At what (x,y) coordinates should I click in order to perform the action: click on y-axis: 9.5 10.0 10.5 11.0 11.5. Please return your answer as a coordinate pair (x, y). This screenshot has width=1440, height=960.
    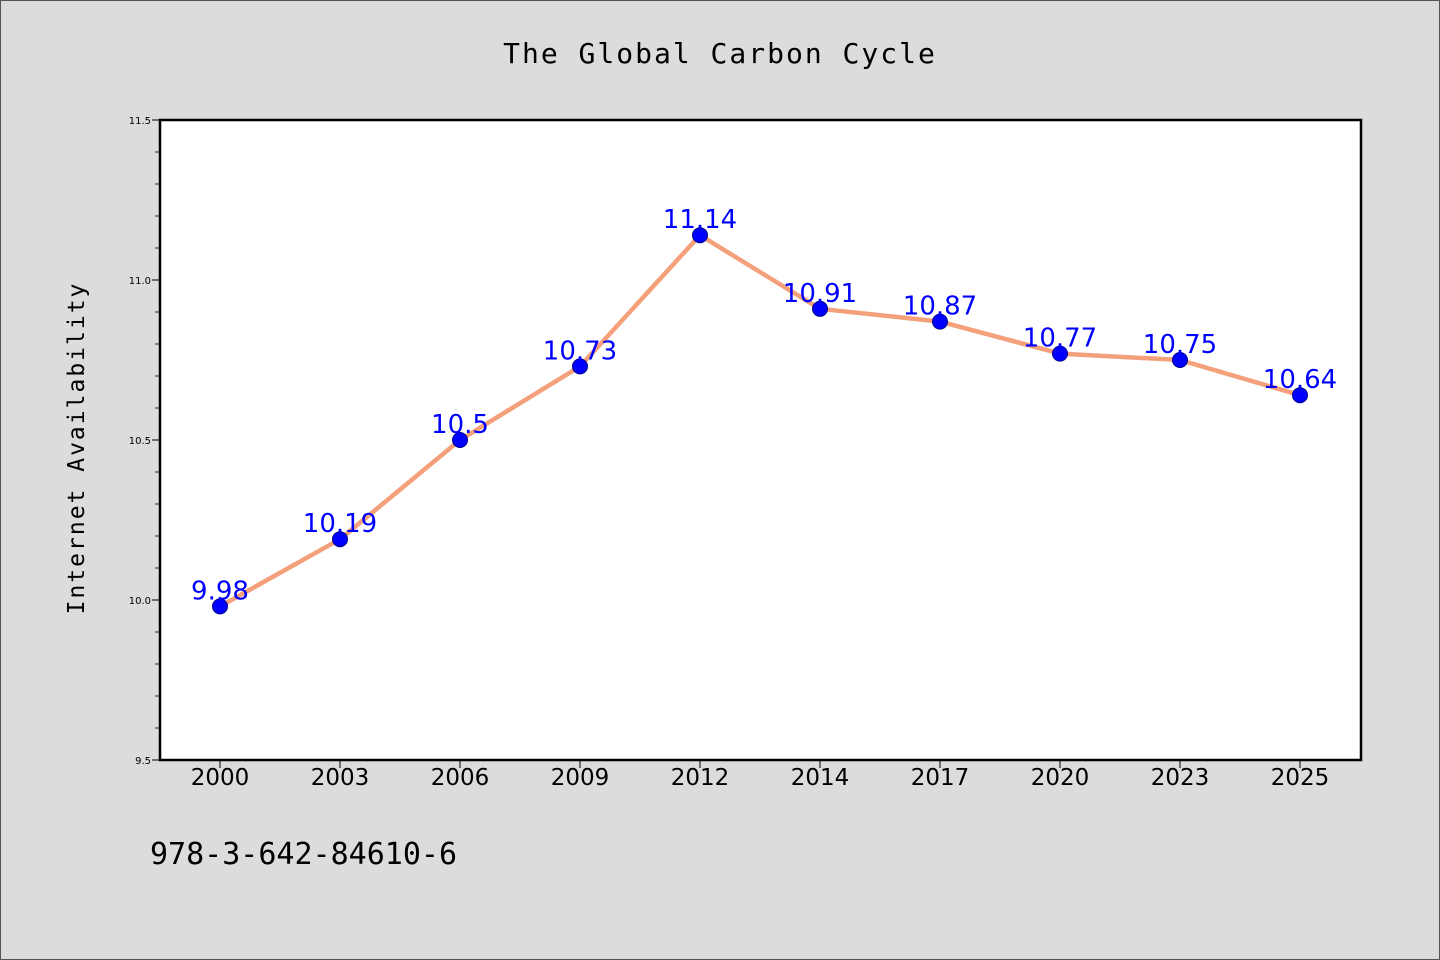
    Looking at the image, I should click on (144, 441).